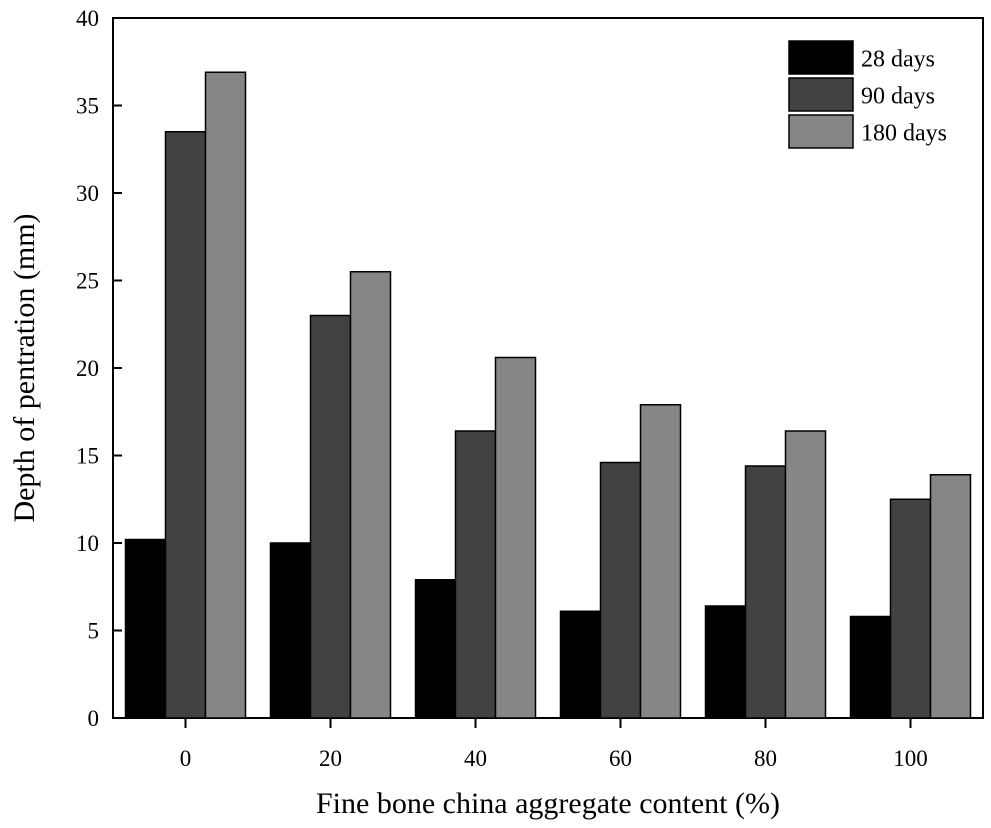 The image size is (991, 828). I want to click on legend-swatch-180-days, so click(821, 131).